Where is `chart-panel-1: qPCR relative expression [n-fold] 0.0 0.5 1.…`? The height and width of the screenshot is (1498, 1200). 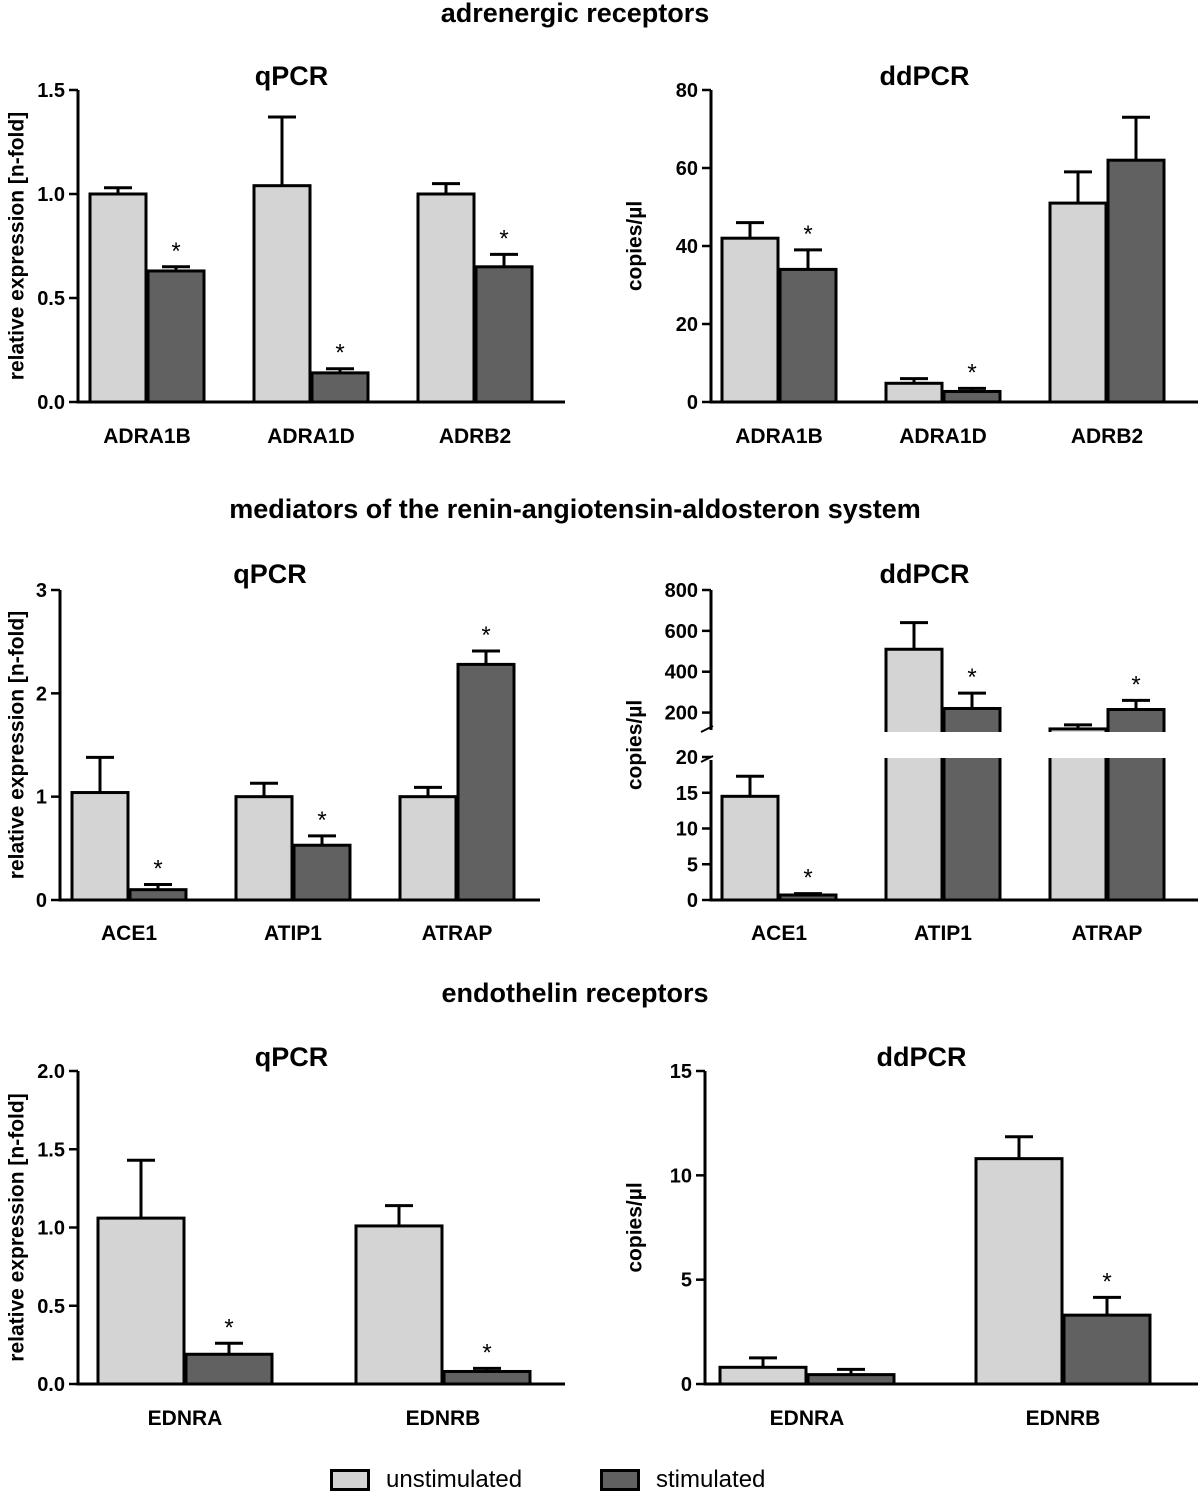 chart-panel-1: qPCR relative expression [n-fold] 0.0 0.5 1.… is located at coordinates (285, 254).